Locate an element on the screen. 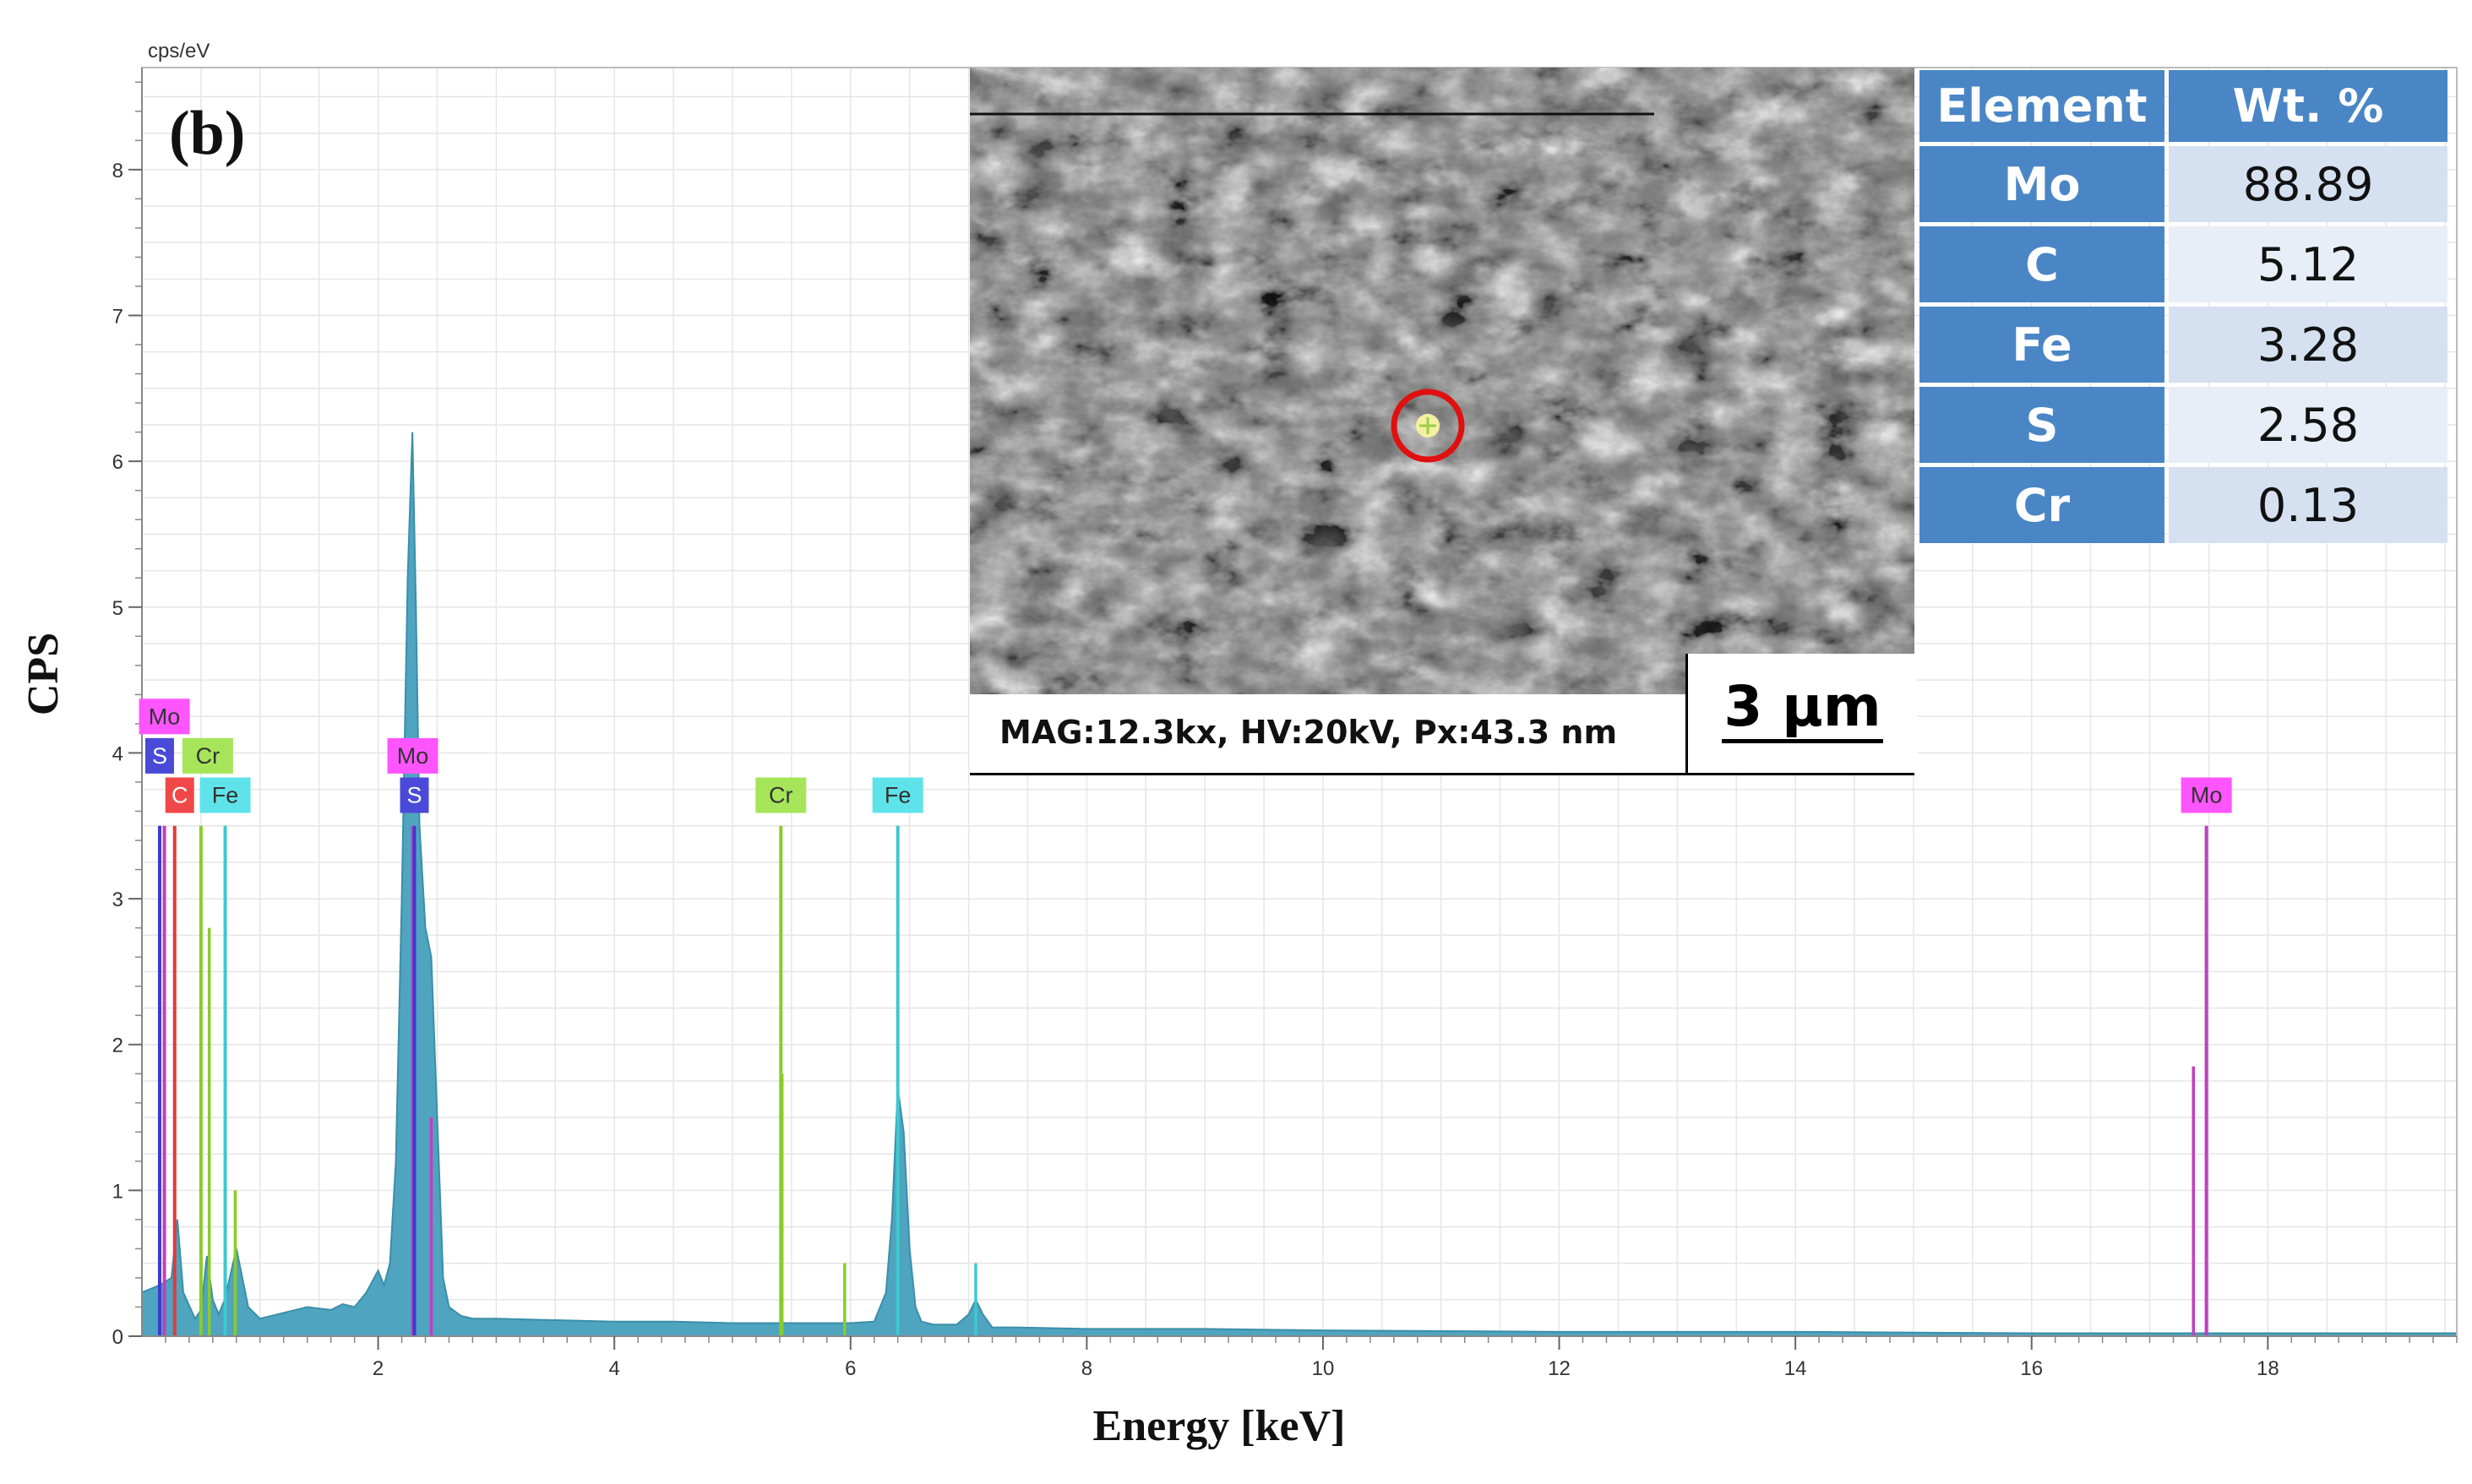 The width and height of the screenshot is (2472, 1484). element-label-c: C is located at coordinates (179, 795).